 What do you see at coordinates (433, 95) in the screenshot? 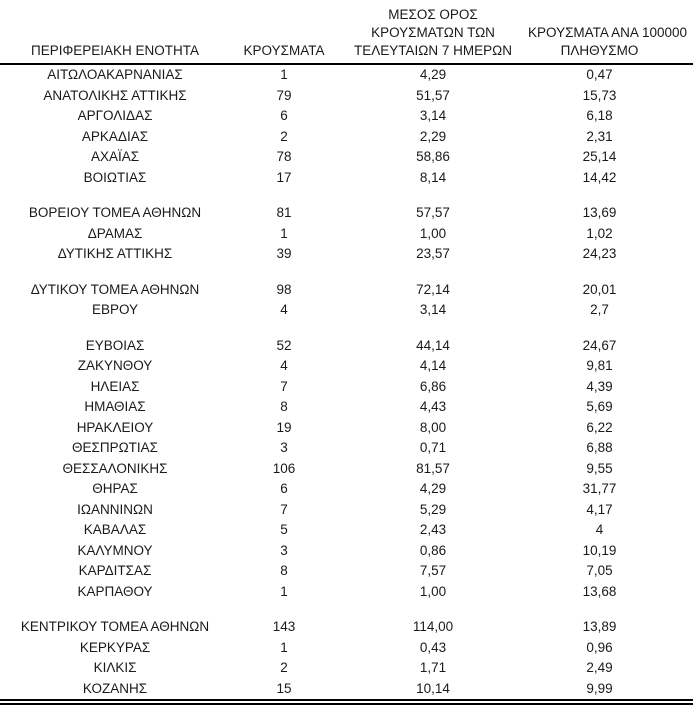
I see `avg7-cell: 51,57` at bounding box center [433, 95].